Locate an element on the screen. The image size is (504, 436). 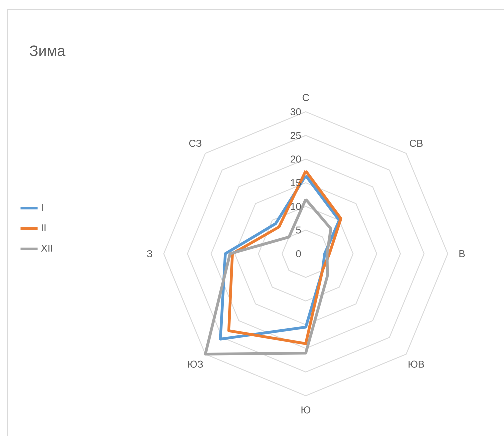
spoke-label: В is located at coordinates (463, 254).